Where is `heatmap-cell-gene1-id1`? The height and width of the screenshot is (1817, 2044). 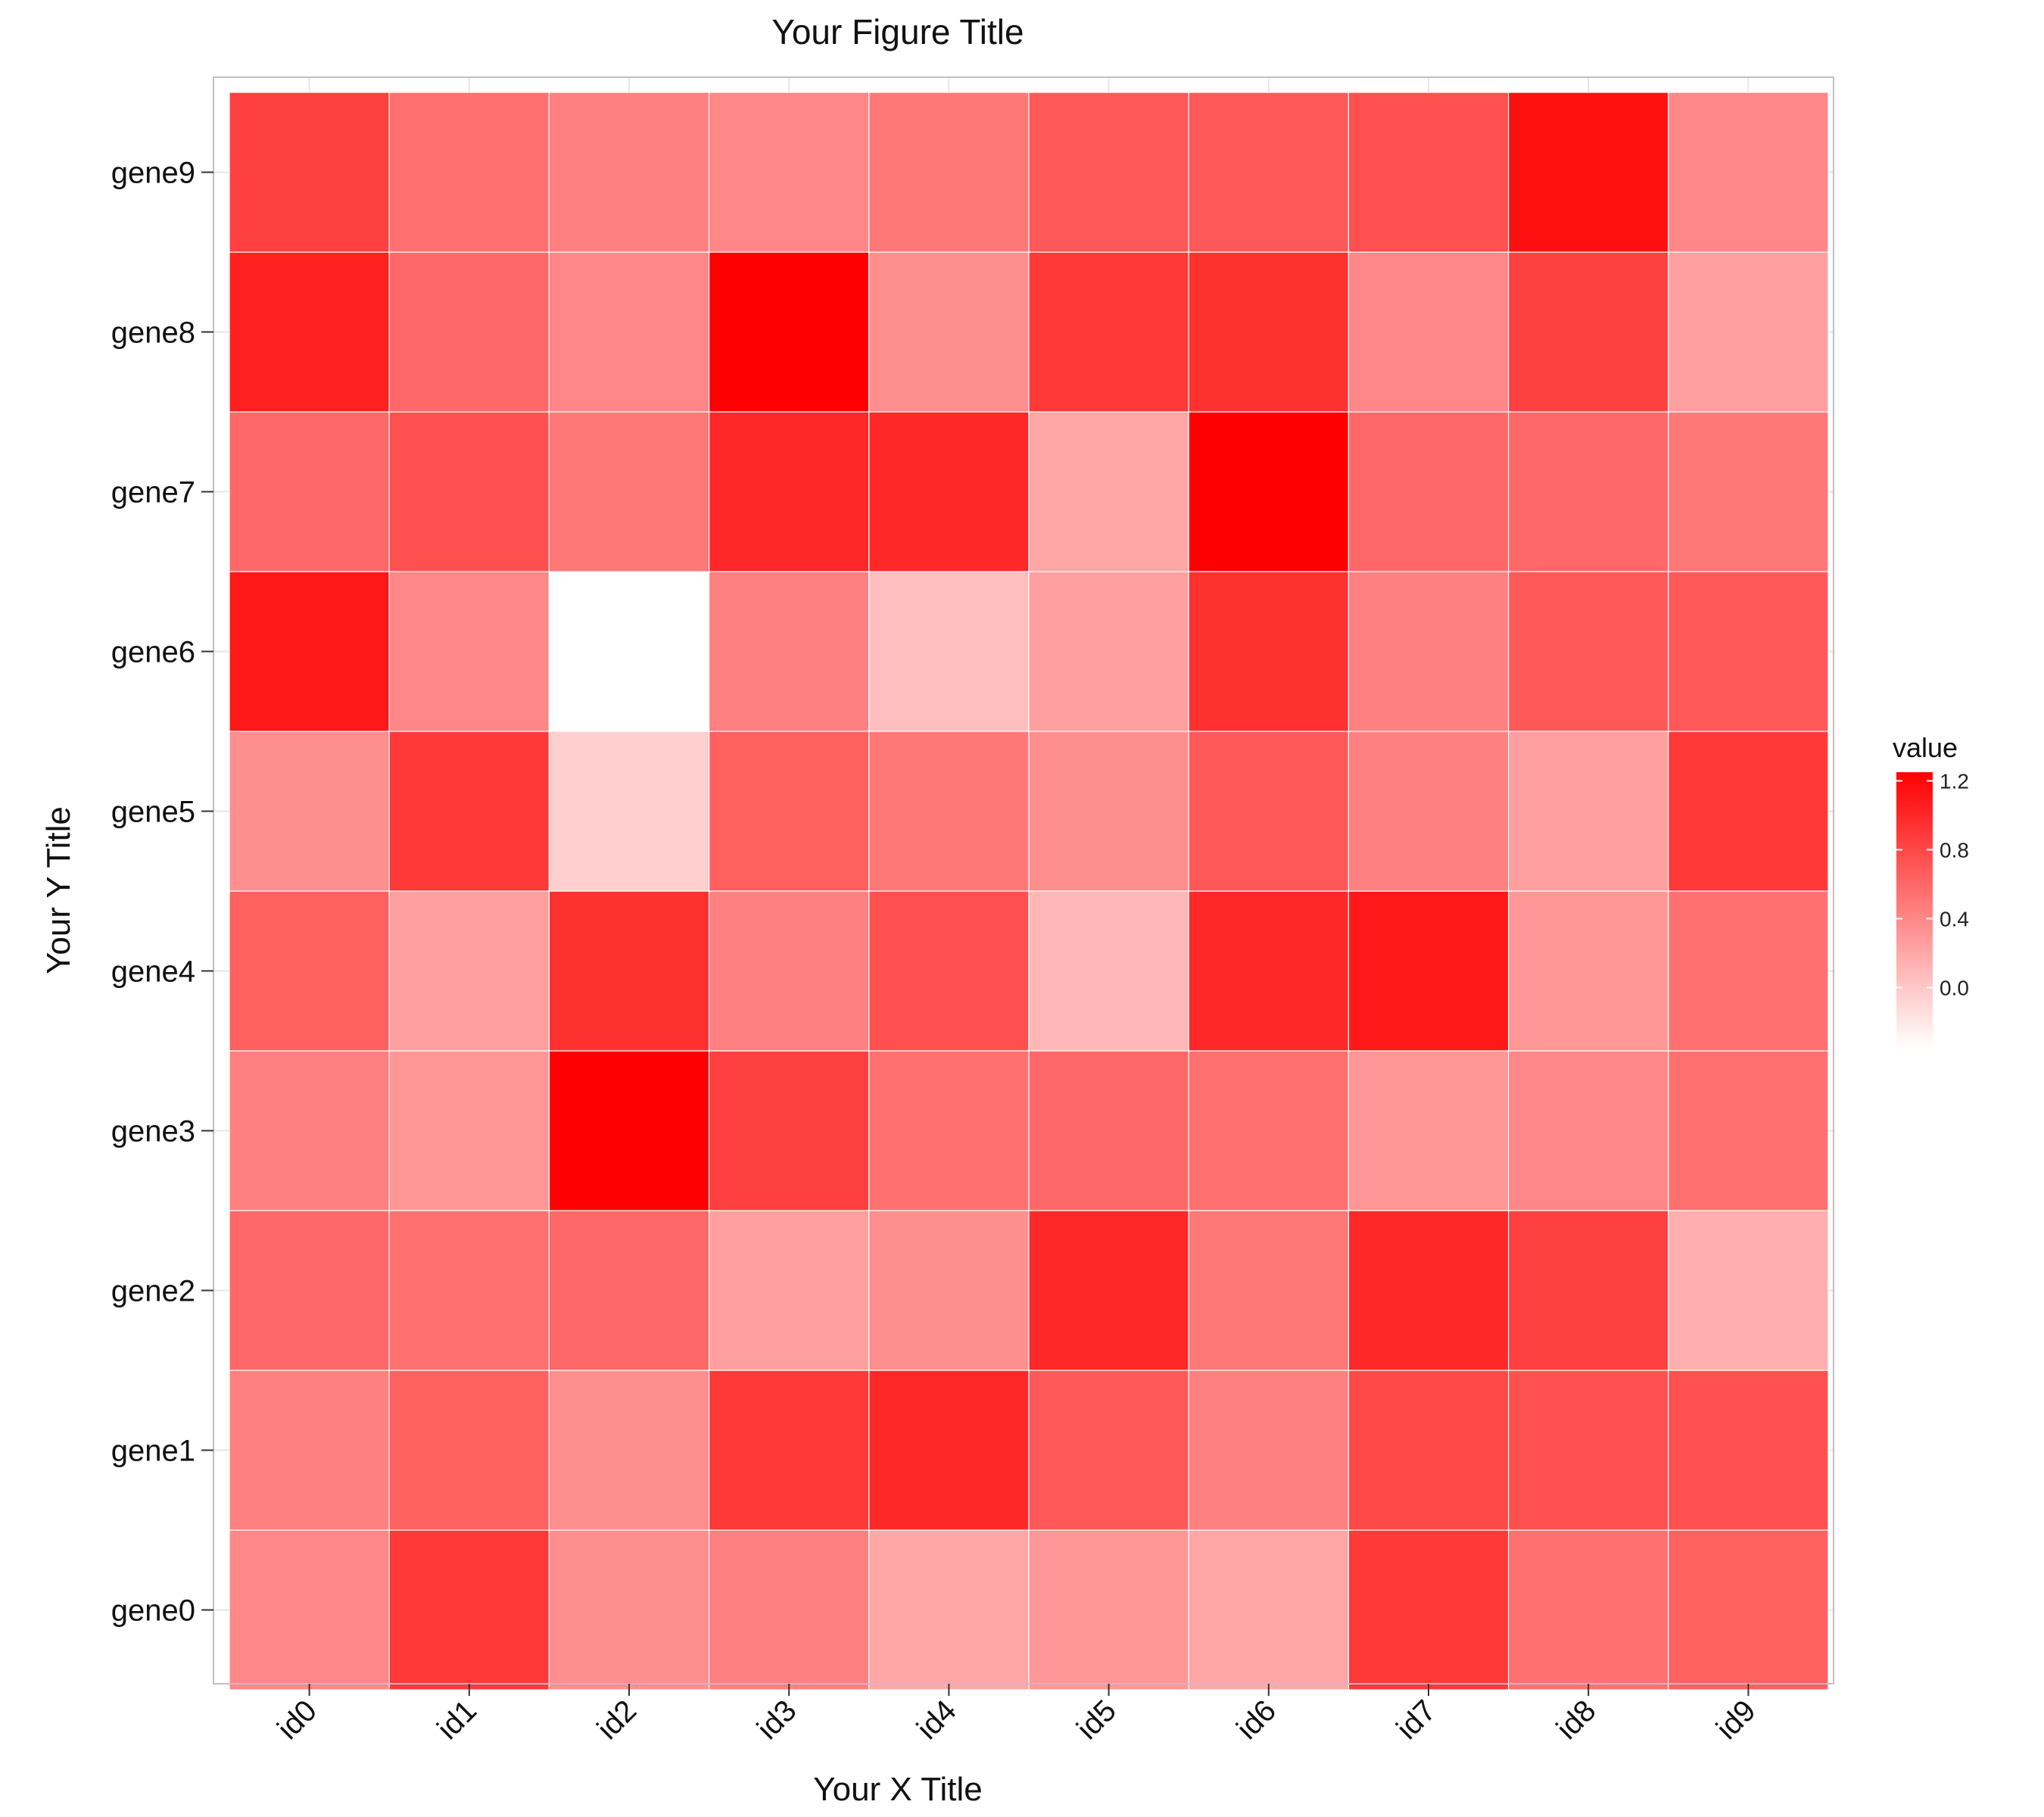 heatmap-cell-gene1-id1 is located at coordinates (469, 1450).